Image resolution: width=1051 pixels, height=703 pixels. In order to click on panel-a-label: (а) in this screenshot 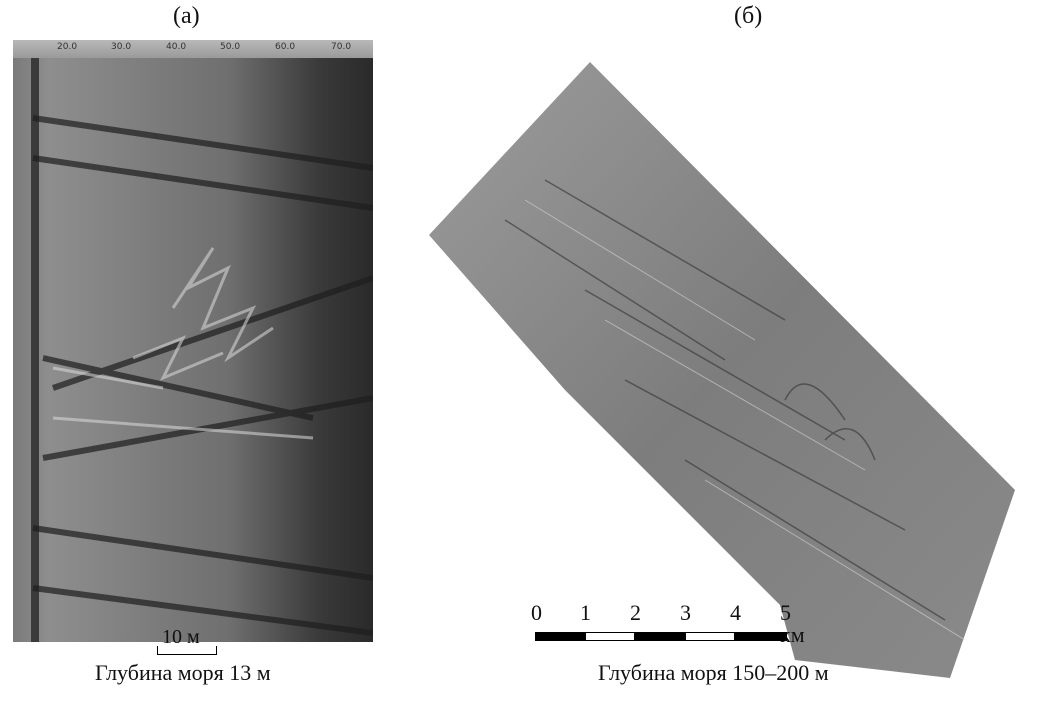, I will do `click(186, 16)`.